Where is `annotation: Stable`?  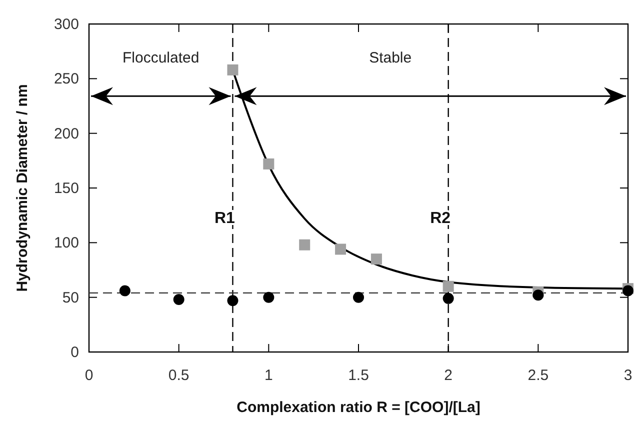
annotation: Stable is located at coordinates (390, 57).